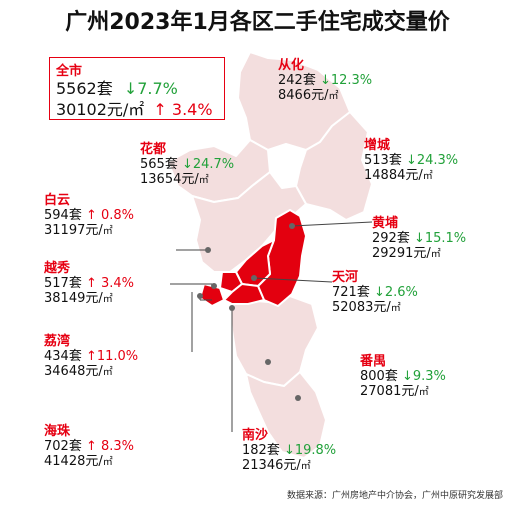  I want to click on district-name: 海珠, so click(57, 431).